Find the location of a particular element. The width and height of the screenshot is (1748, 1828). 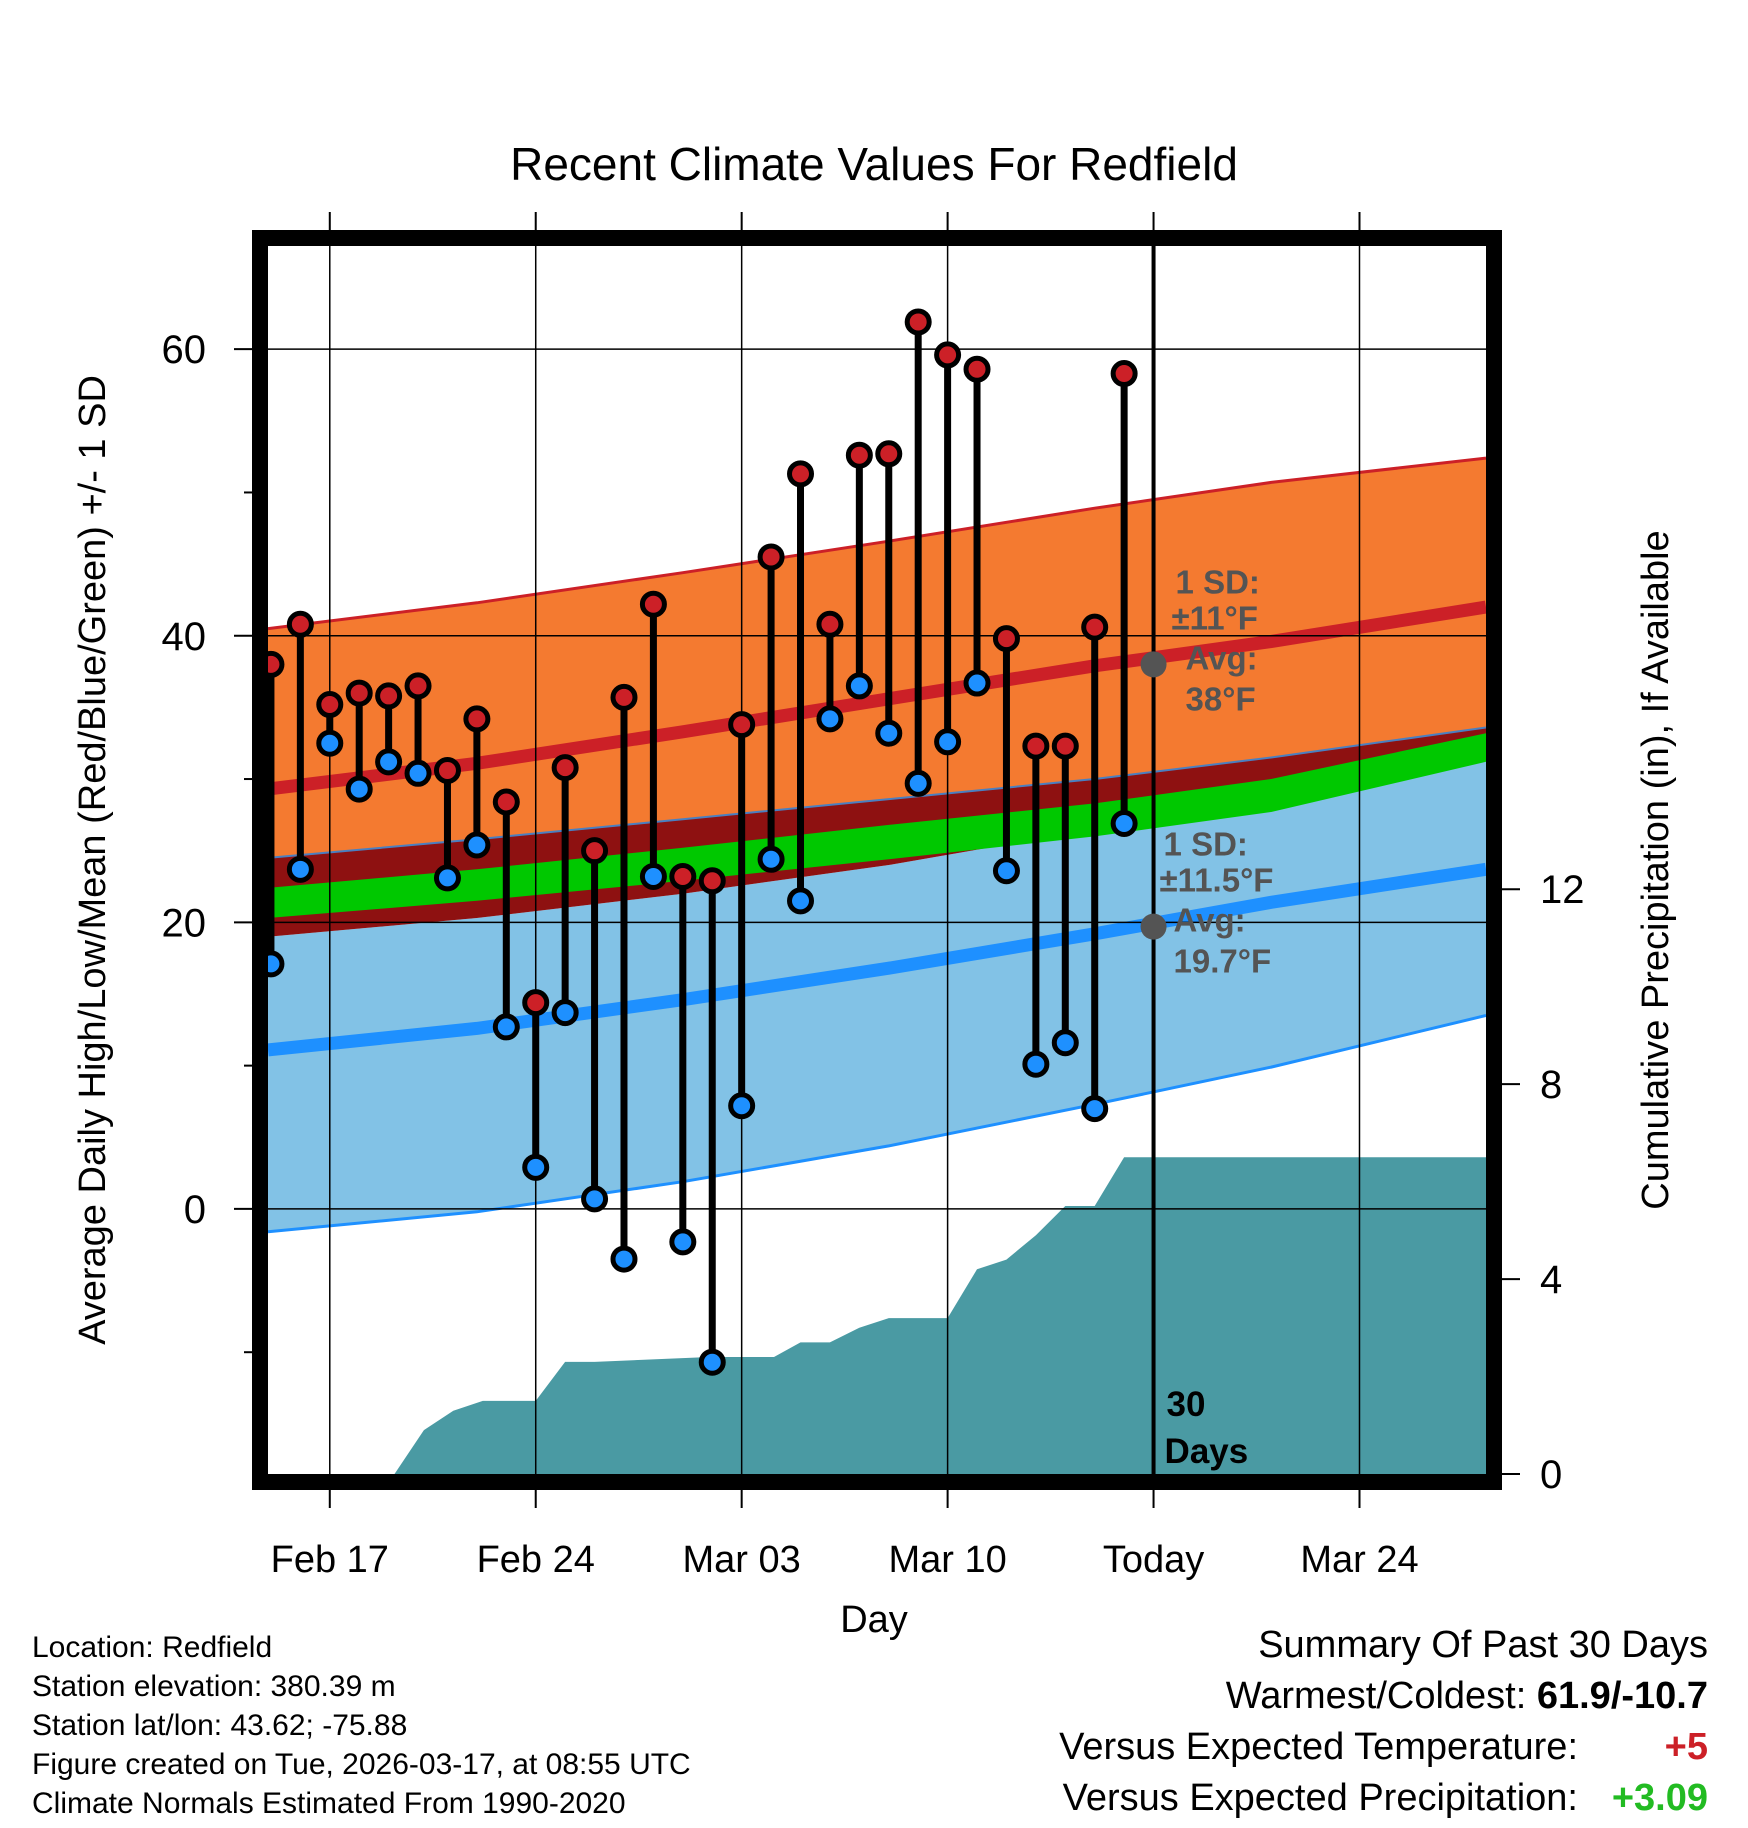

latlon-text: Station lat/lon: 43.62; -75.88 is located at coordinates (220, 1725).